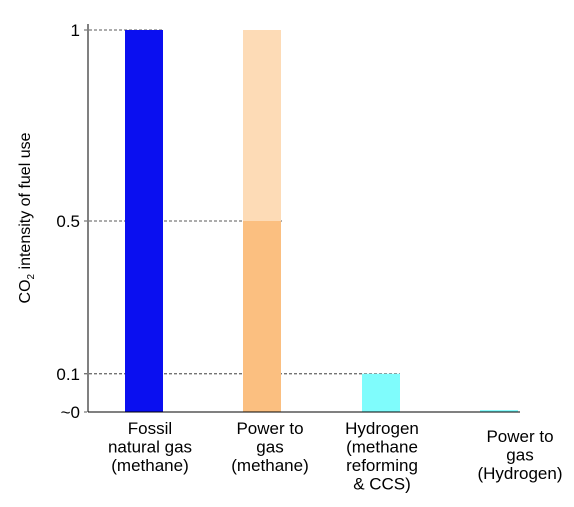  I want to click on y-axis-title-subscript: 2, so click(31, 276).